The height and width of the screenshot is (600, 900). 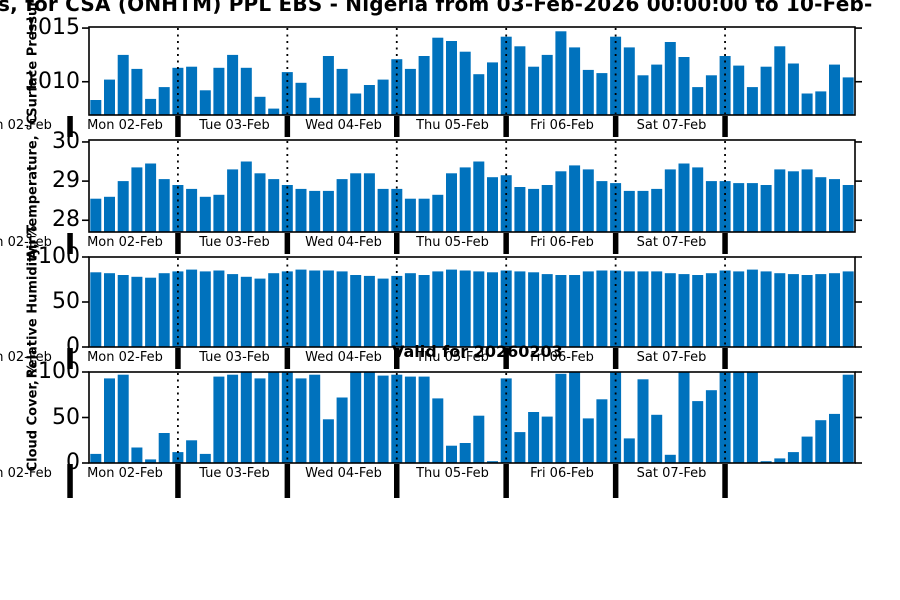 I want to click on day-label: Wed 04-Feb, so click(x=343, y=357).